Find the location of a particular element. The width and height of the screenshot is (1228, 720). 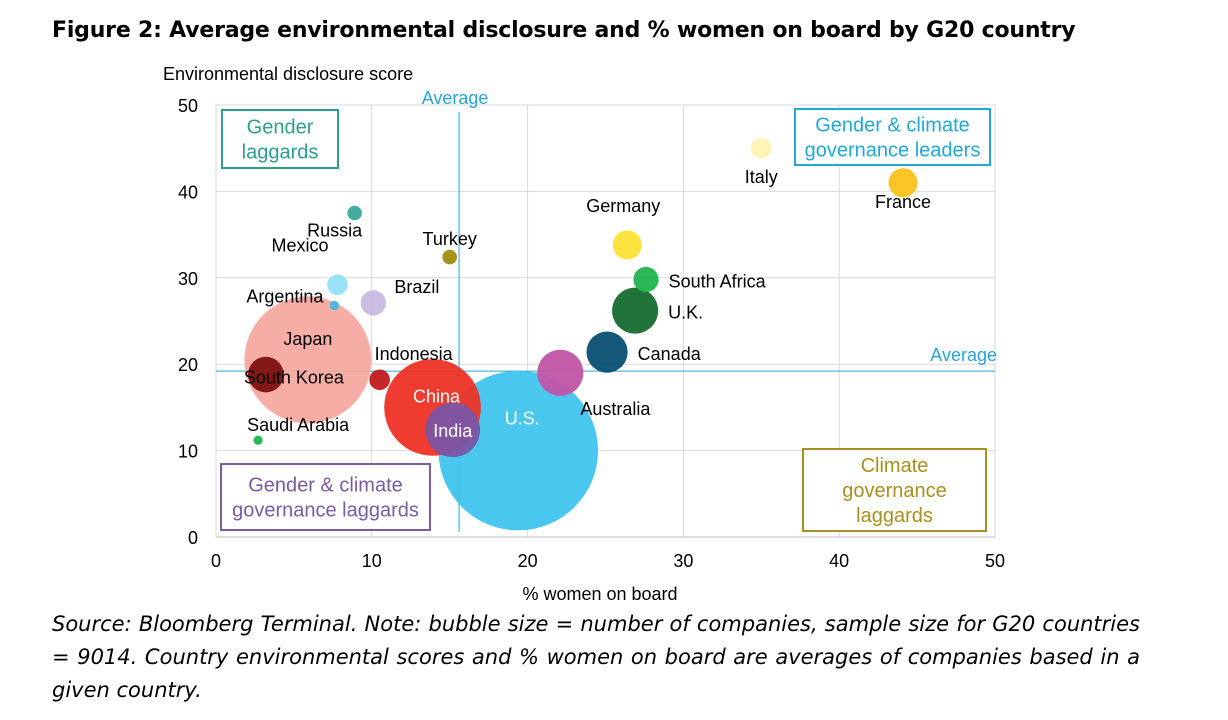

bubble-argentina is located at coordinates (334, 305).